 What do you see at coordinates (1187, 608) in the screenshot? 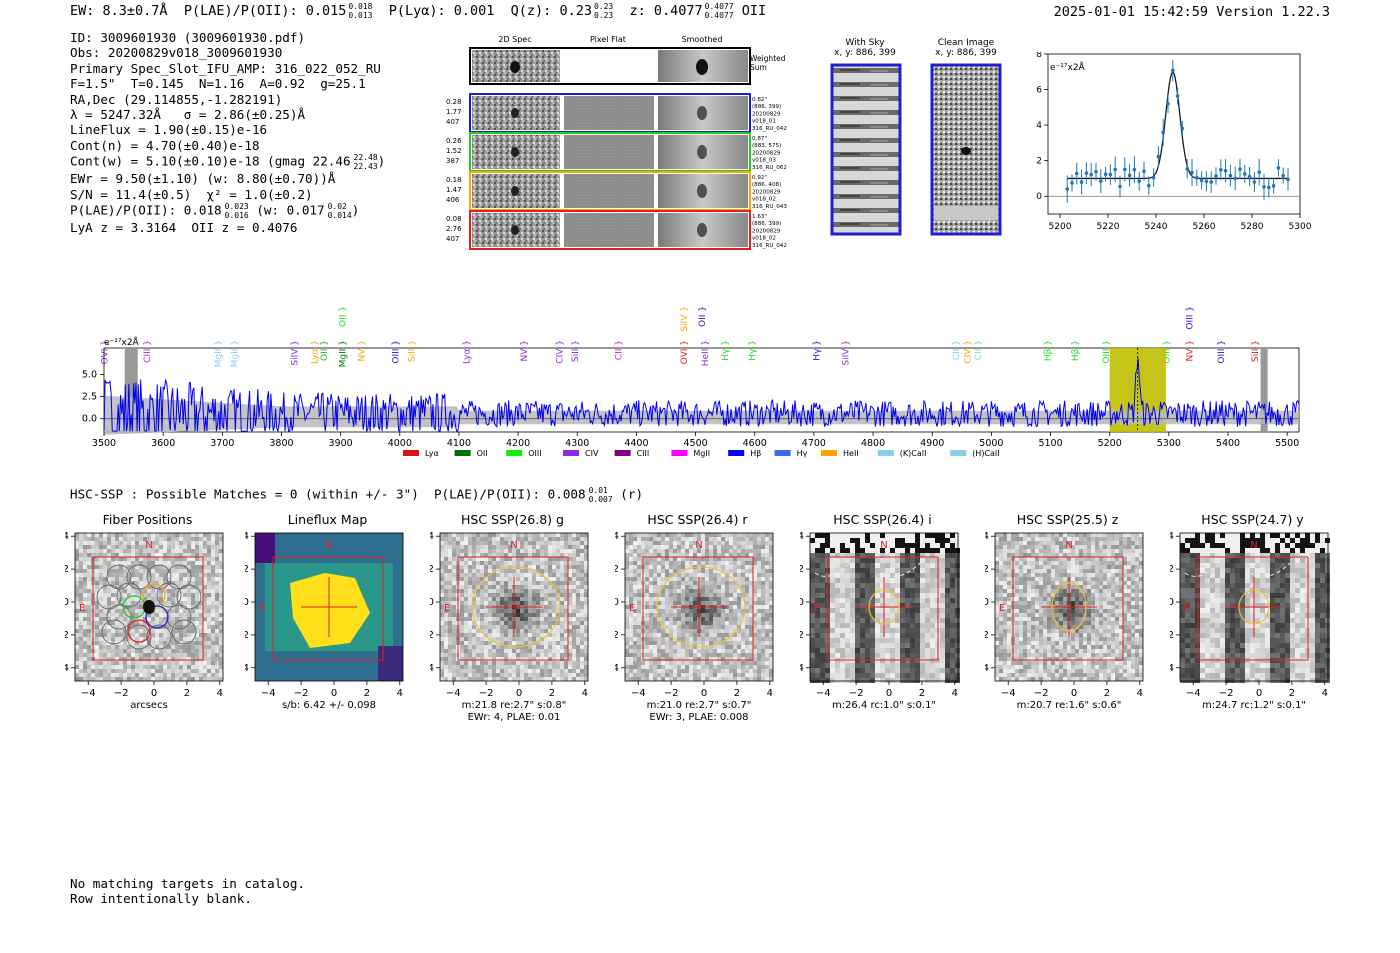
I see `east-label: E` at bounding box center [1187, 608].